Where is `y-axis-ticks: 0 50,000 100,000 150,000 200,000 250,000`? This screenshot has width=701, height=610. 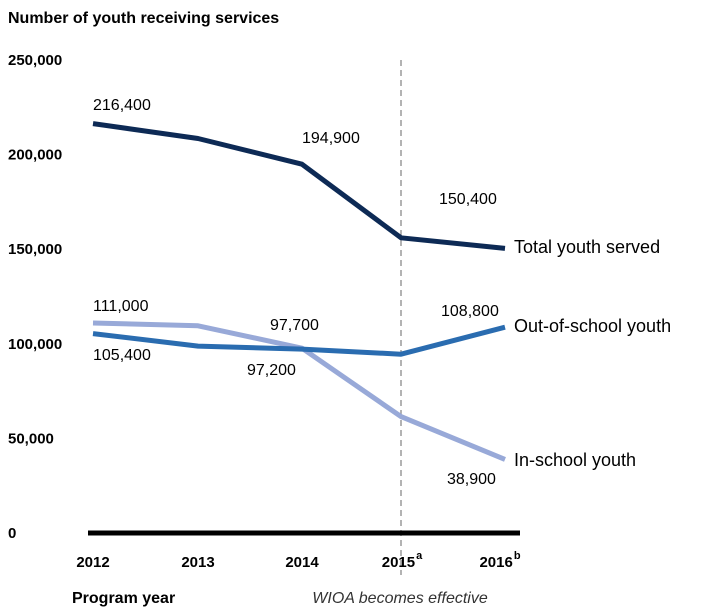 y-axis-ticks: 0 50,000 100,000 150,000 200,000 250,000 is located at coordinates (35, 297).